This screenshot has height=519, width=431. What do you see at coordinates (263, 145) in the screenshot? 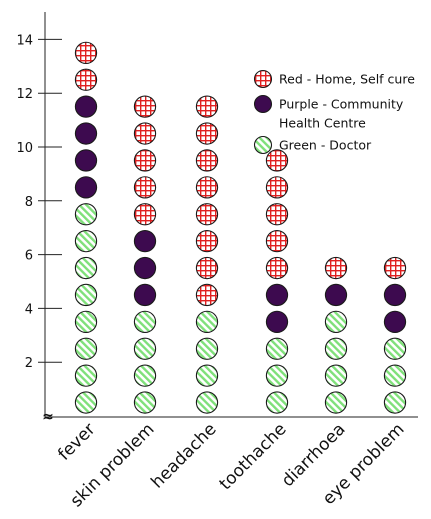
I see `green-legend-swatch` at bounding box center [263, 145].